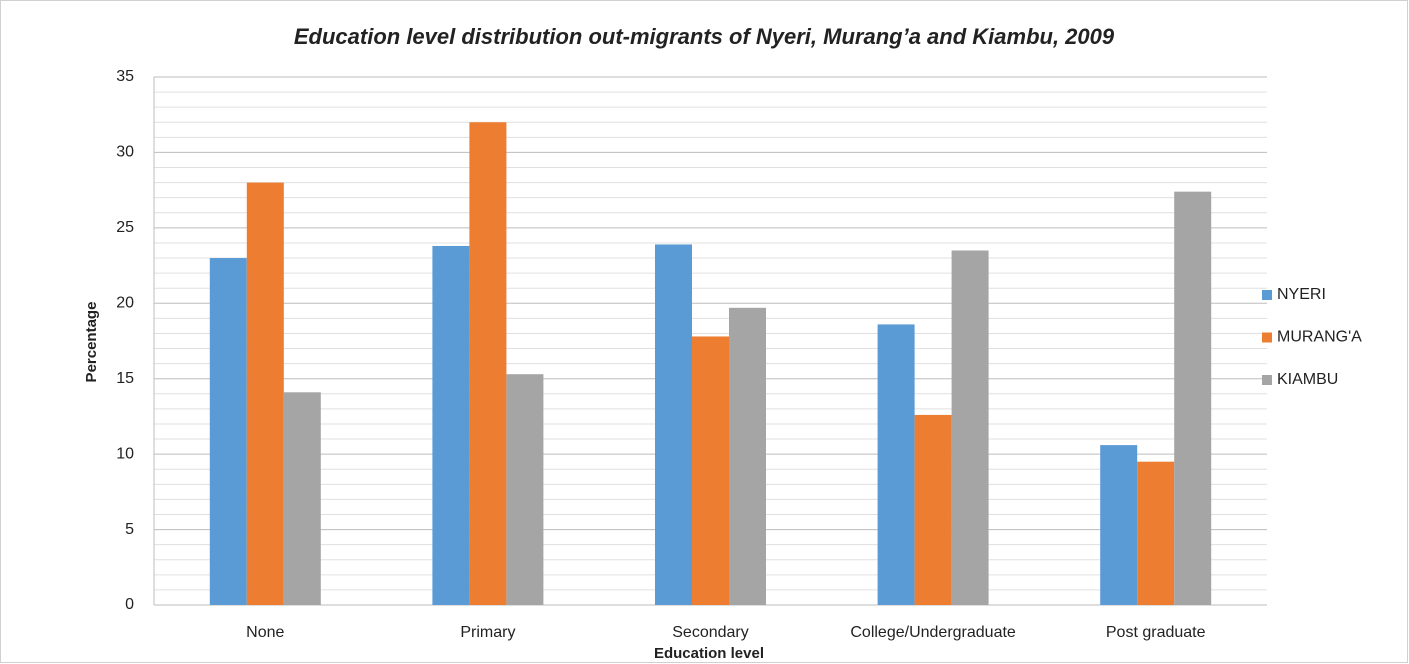 Image resolution: width=1409 pixels, height=664 pixels. What do you see at coordinates (125, 152) in the screenshot?
I see `y-tick-label: 30` at bounding box center [125, 152].